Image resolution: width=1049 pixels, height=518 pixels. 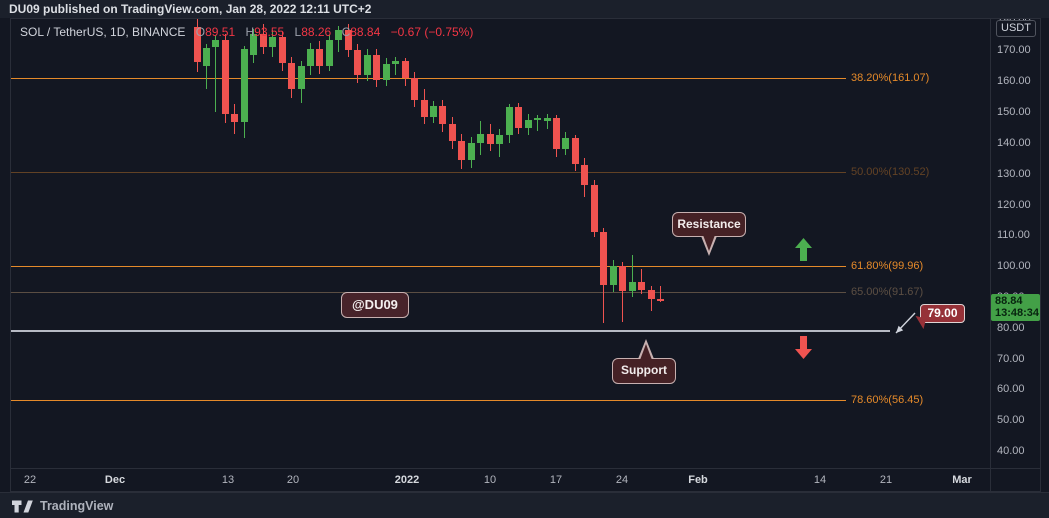 What do you see at coordinates (77, 505) in the screenshot?
I see `tradingview-brand-text: TradingView` at bounding box center [77, 505].